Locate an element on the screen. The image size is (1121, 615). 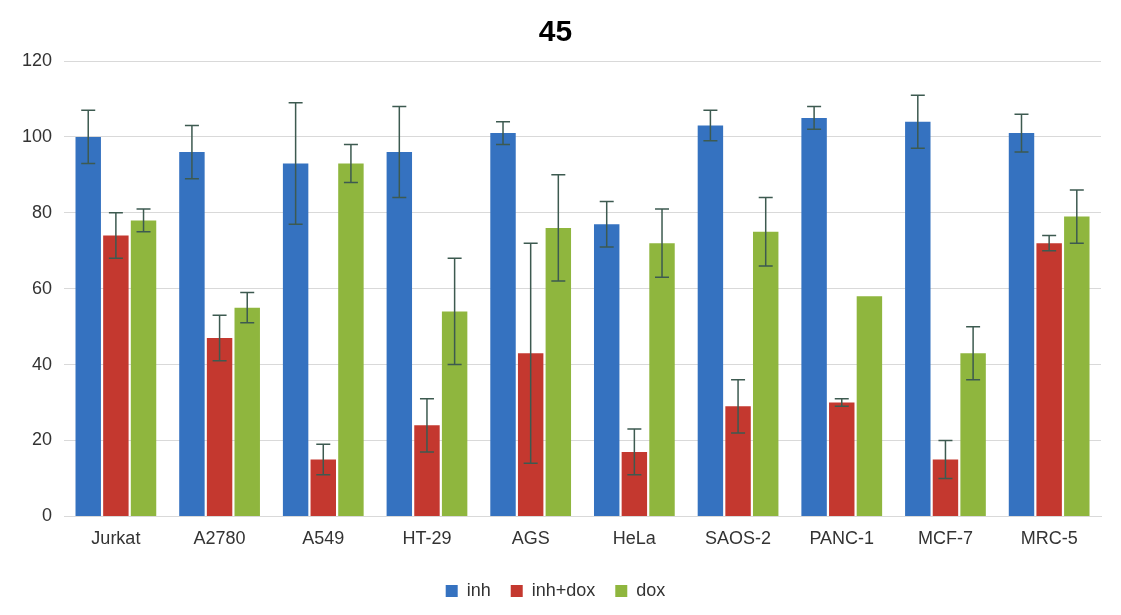
y-tick-label: 120 is located at coordinates (37, 59).